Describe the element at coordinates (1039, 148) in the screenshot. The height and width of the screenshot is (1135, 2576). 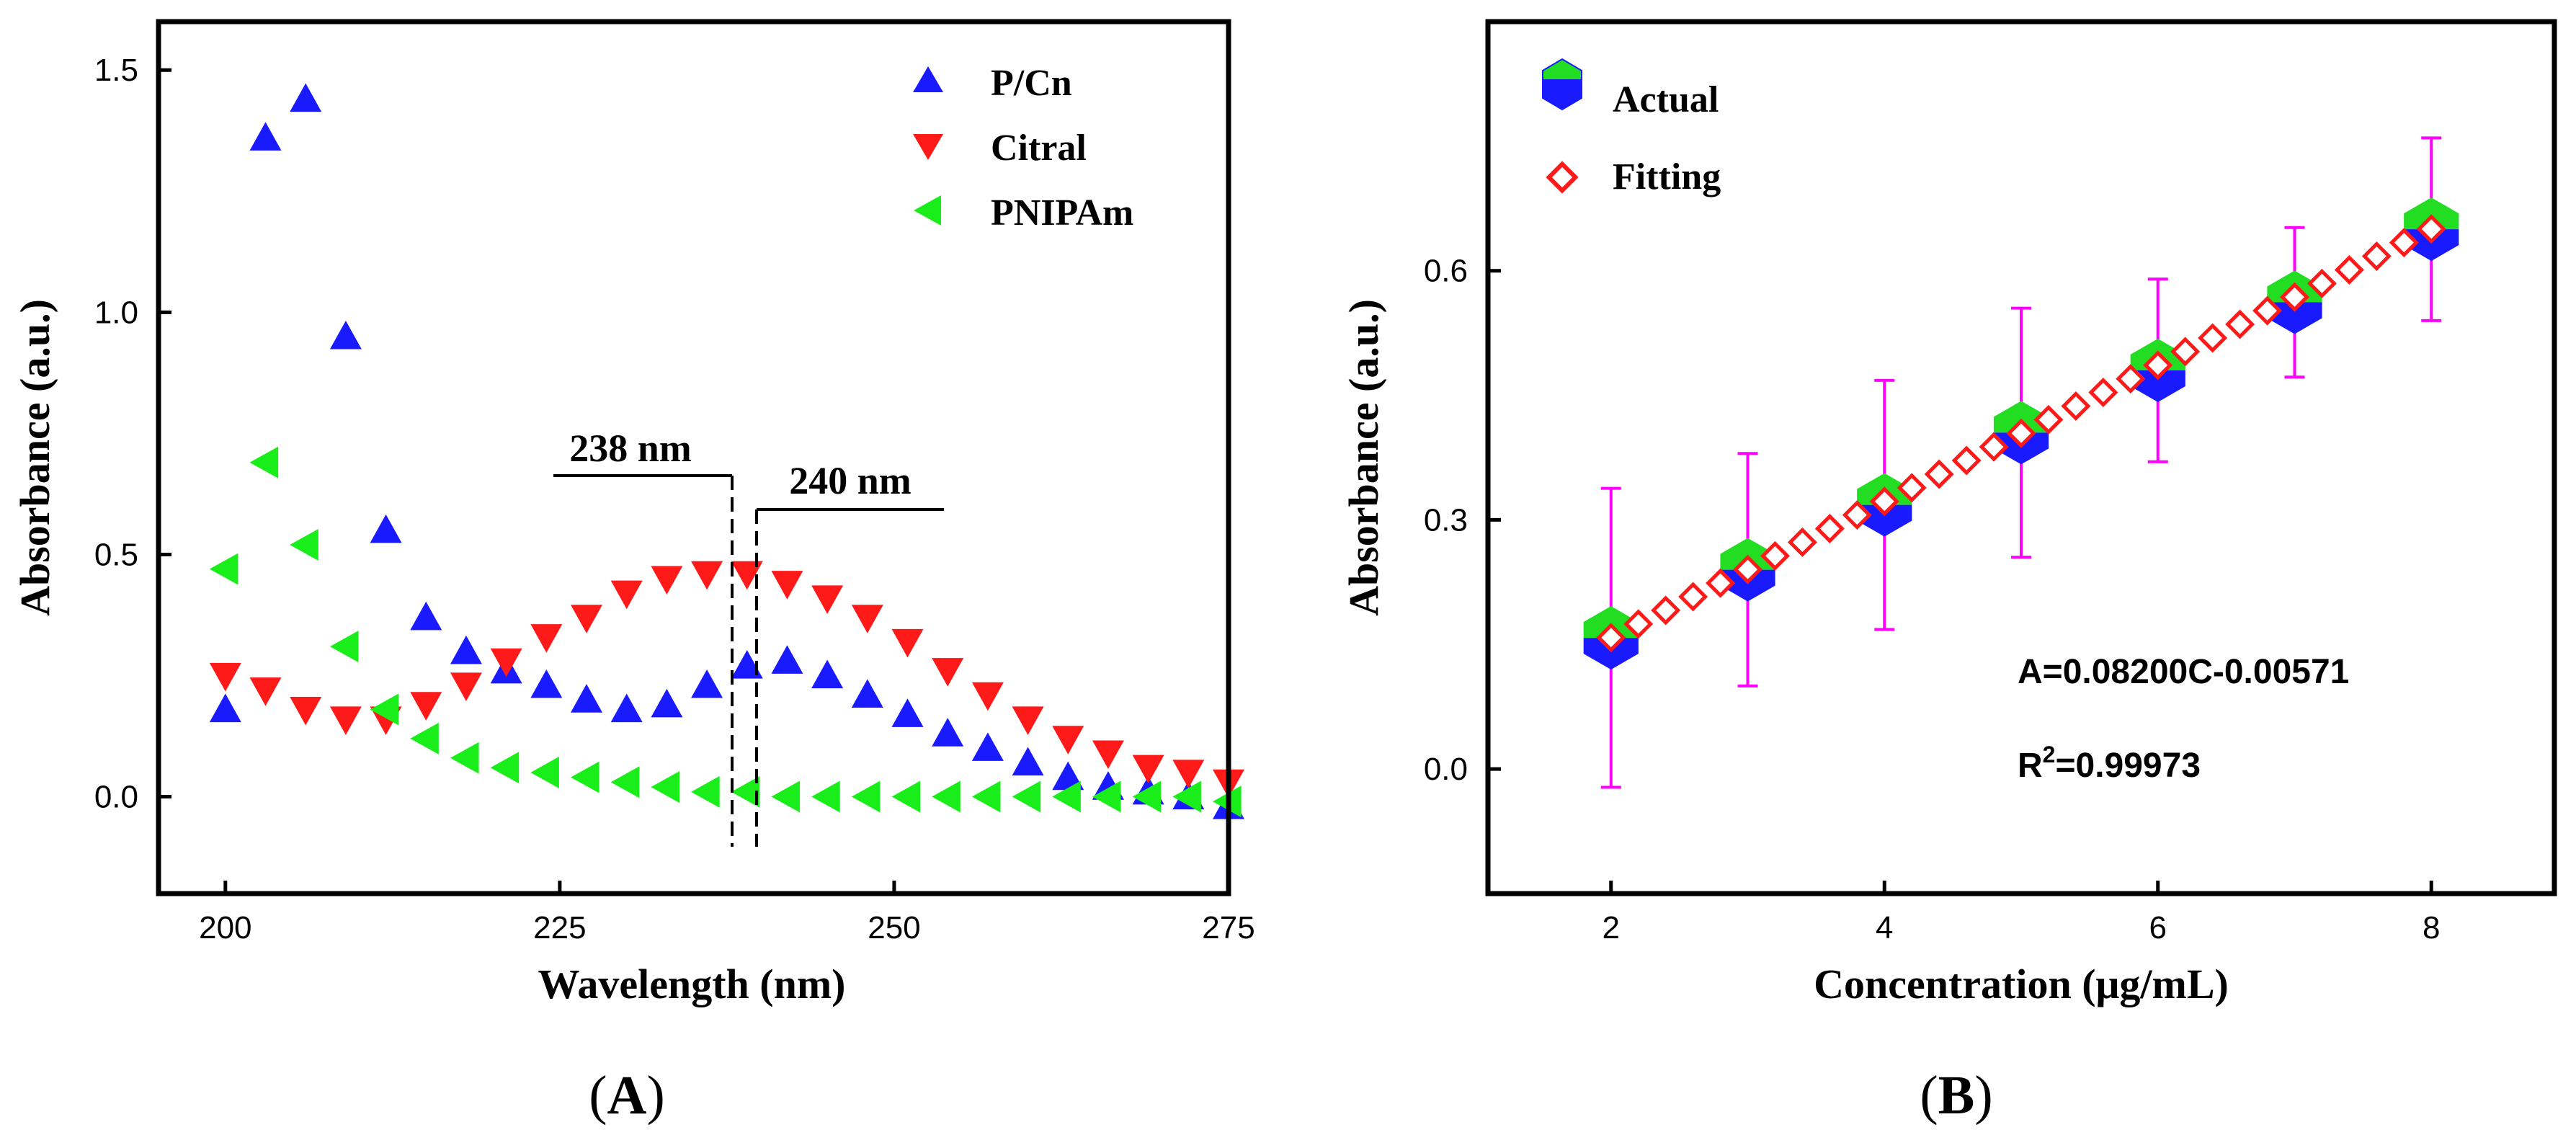
I see `legend-label-citral: Citral` at that location.